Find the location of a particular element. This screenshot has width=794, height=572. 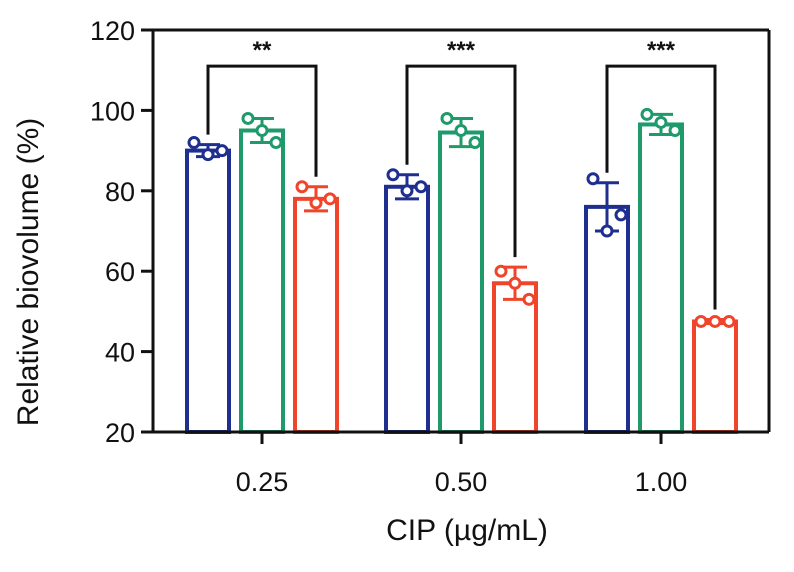

x-axis-title: CIP (µg/mL) is located at coordinates (467, 530).